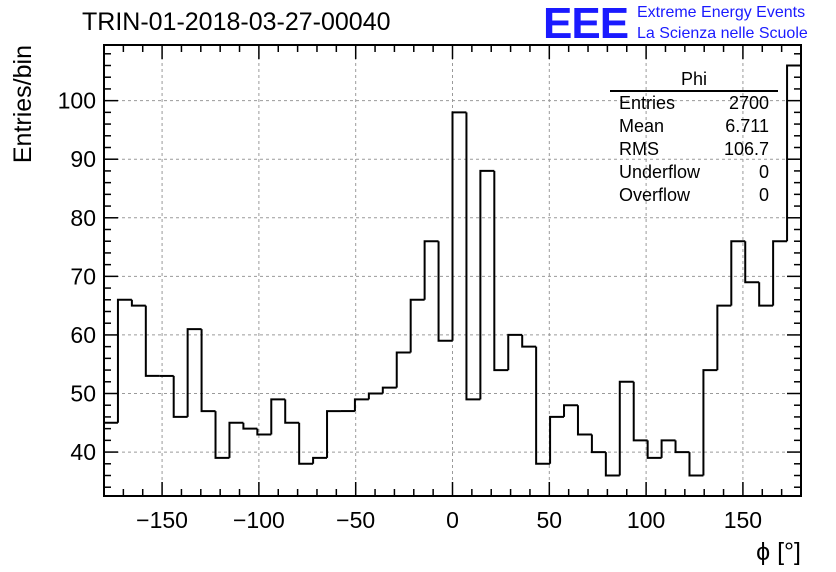 The image size is (836, 572). Describe the element at coordinates (694, 149) in the screenshot. I see `stats-row-rms: RMS 106.7` at that location.